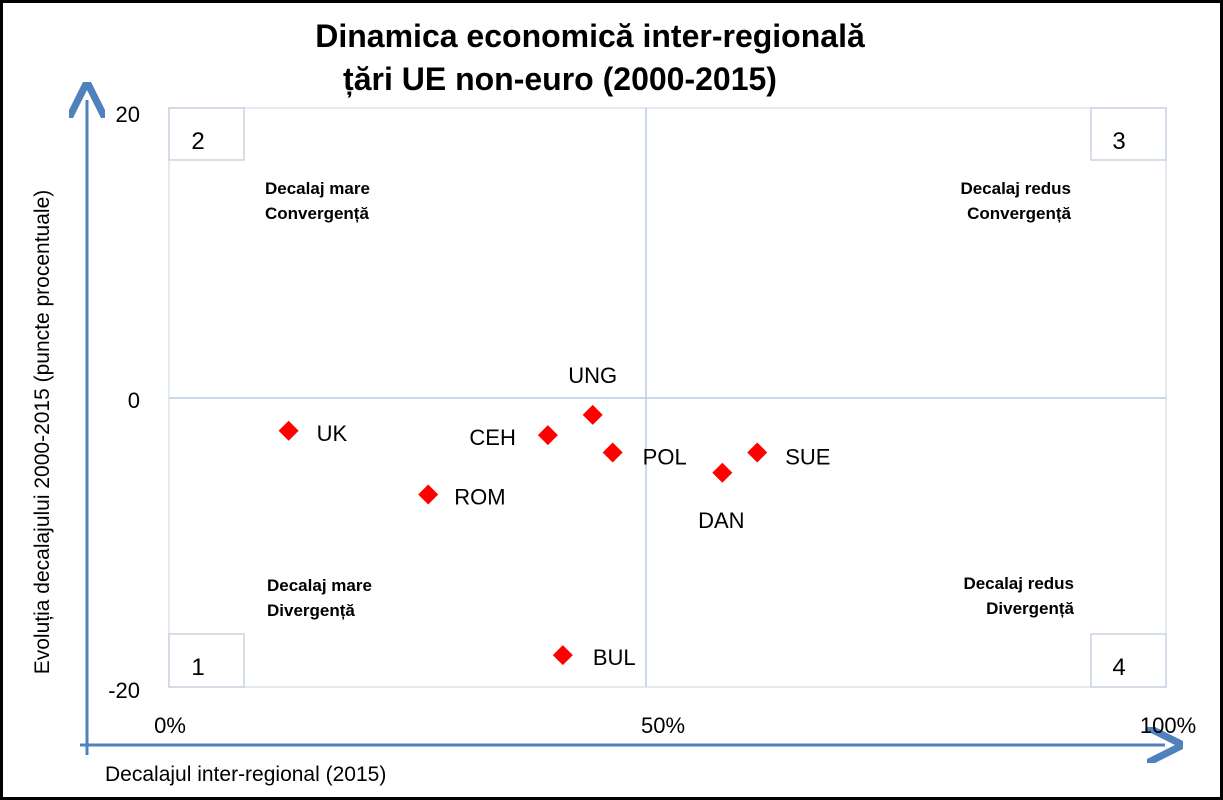 This screenshot has width=1223, height=800. What do you see at coordinates (1015, 188) in the screenshot?
I see `quadrant-3-line-1: Decalaj redus` at bounding box center [1015, 188].